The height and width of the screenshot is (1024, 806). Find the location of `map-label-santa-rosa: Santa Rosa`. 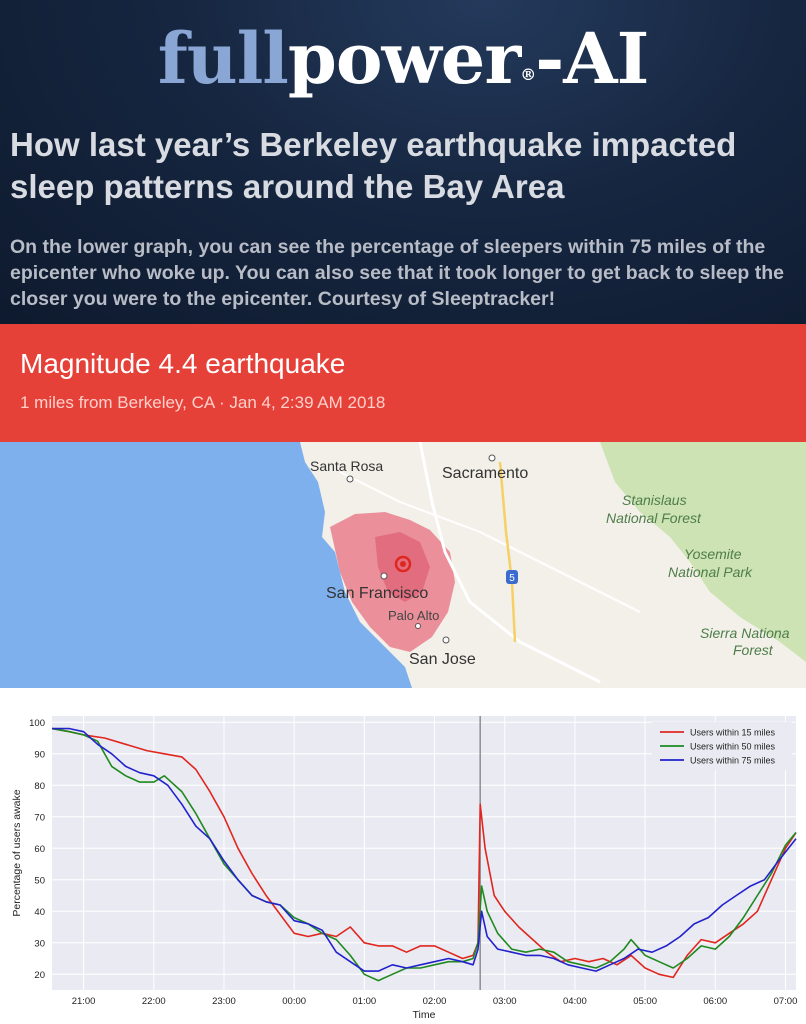

map-label-santa-rosa: Santa Rosa is located at coordinates (346, 466).